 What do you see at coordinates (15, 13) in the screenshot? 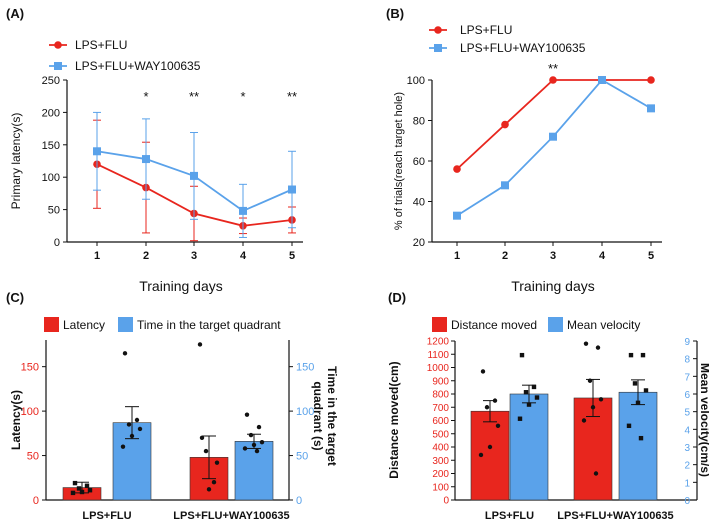
I see `panel-label-a: (A)` at bounding box center [15, 13].